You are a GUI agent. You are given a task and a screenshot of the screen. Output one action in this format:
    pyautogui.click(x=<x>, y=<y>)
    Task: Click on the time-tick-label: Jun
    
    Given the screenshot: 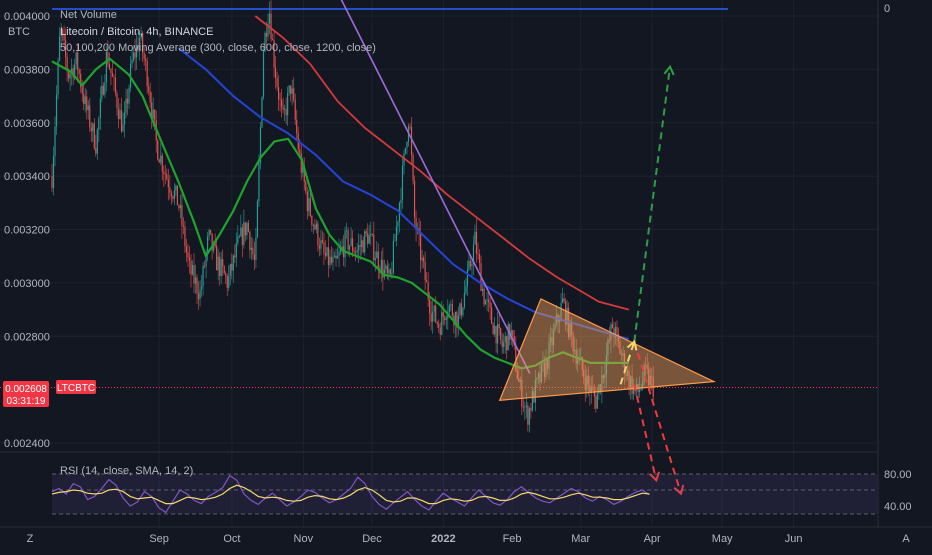 What is the action you would take?
    pyautogui.click(x=794, y=539)
    